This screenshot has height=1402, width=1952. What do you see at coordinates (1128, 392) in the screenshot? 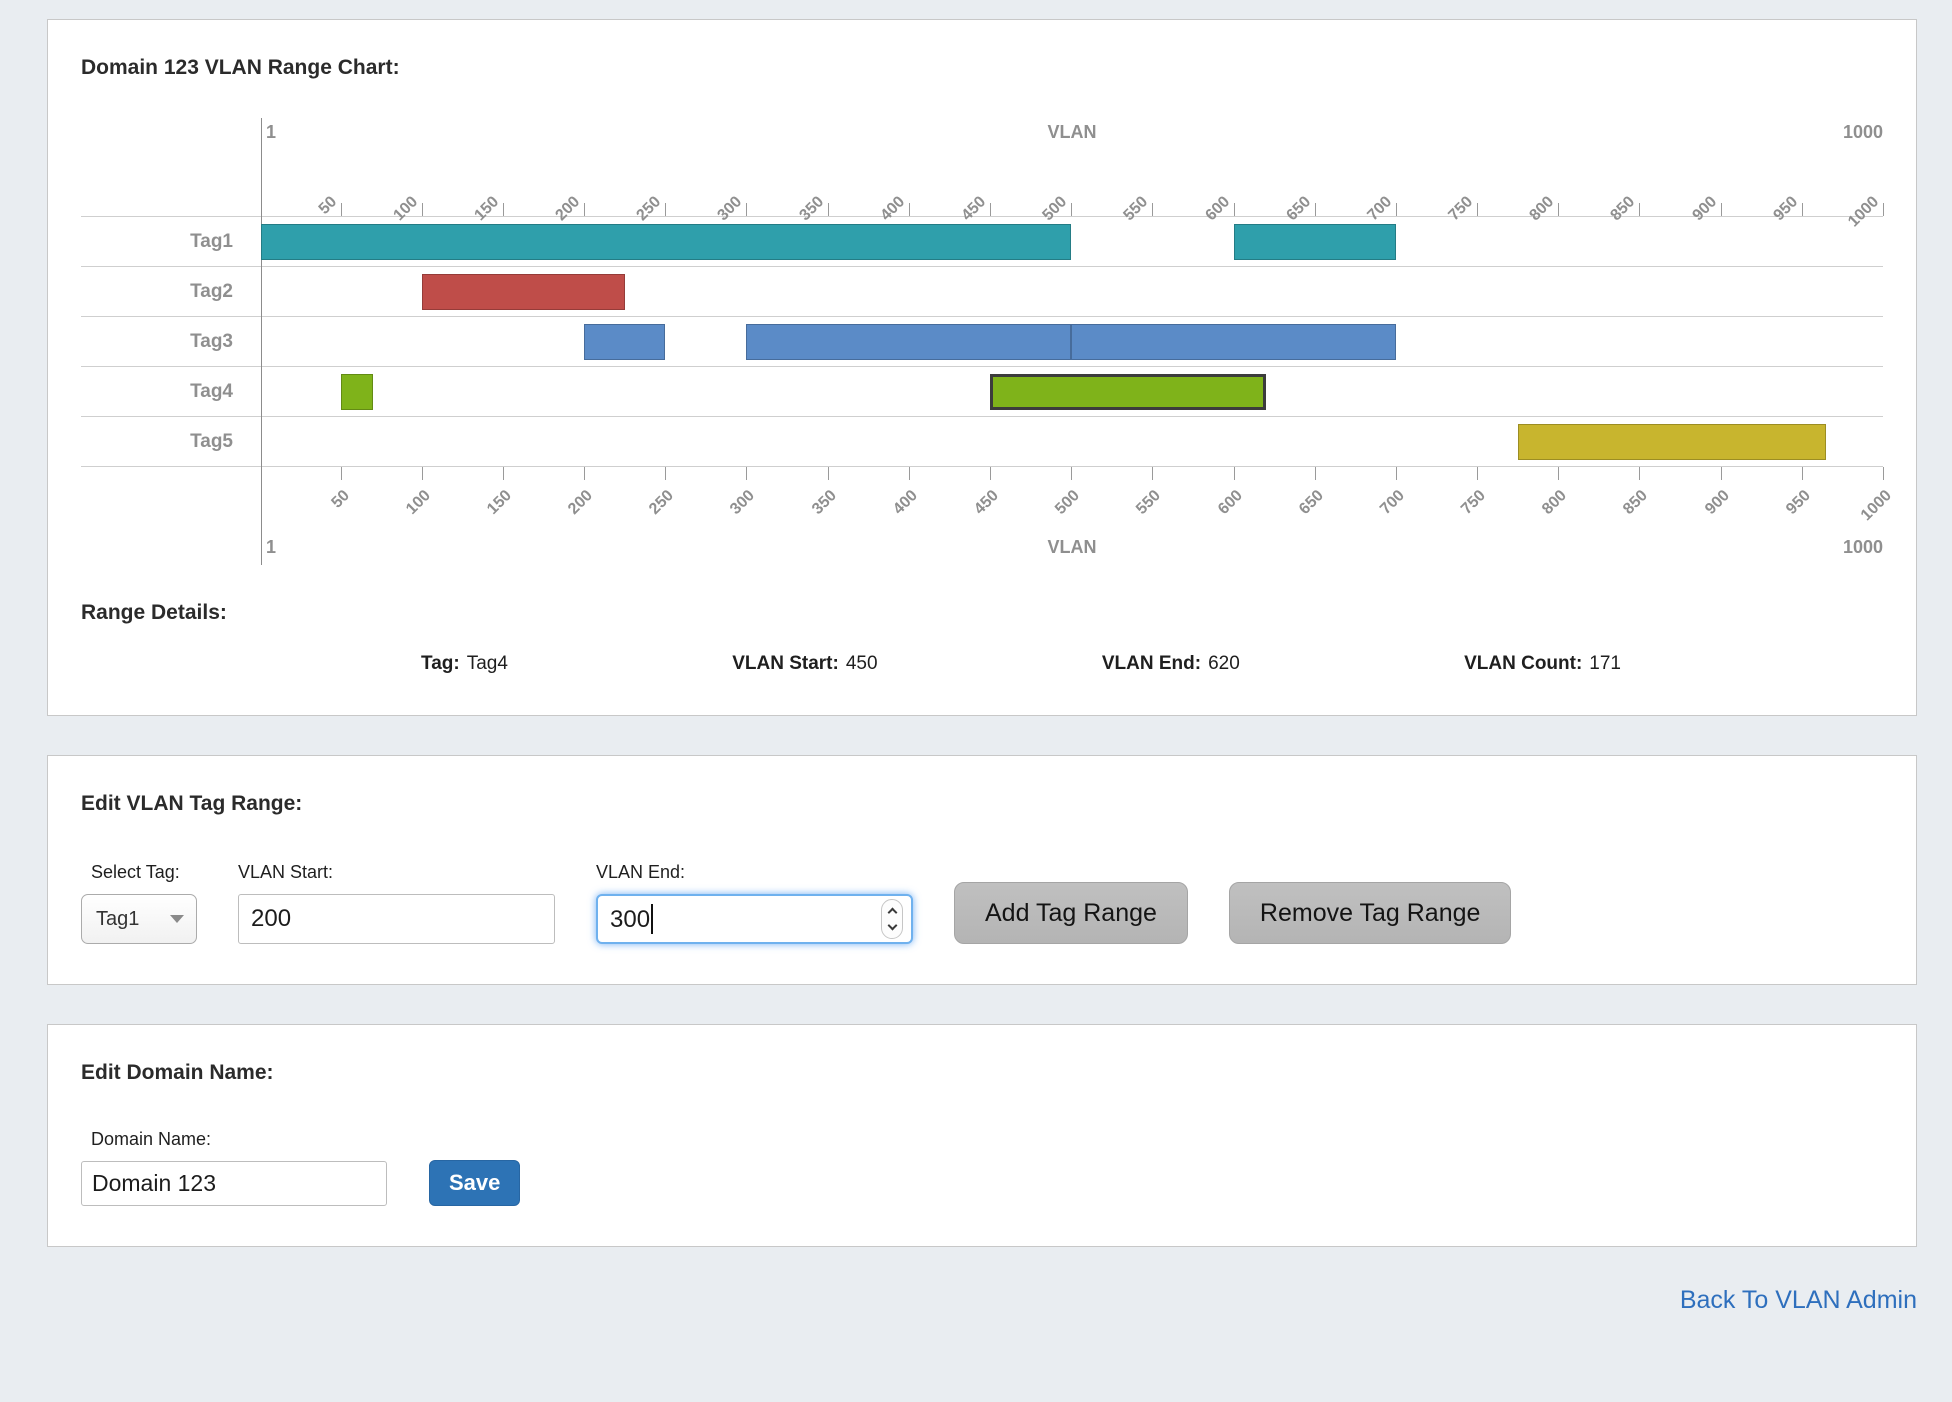
I see `vlan-range-bar-selected` at bounding box center [1128, 392].